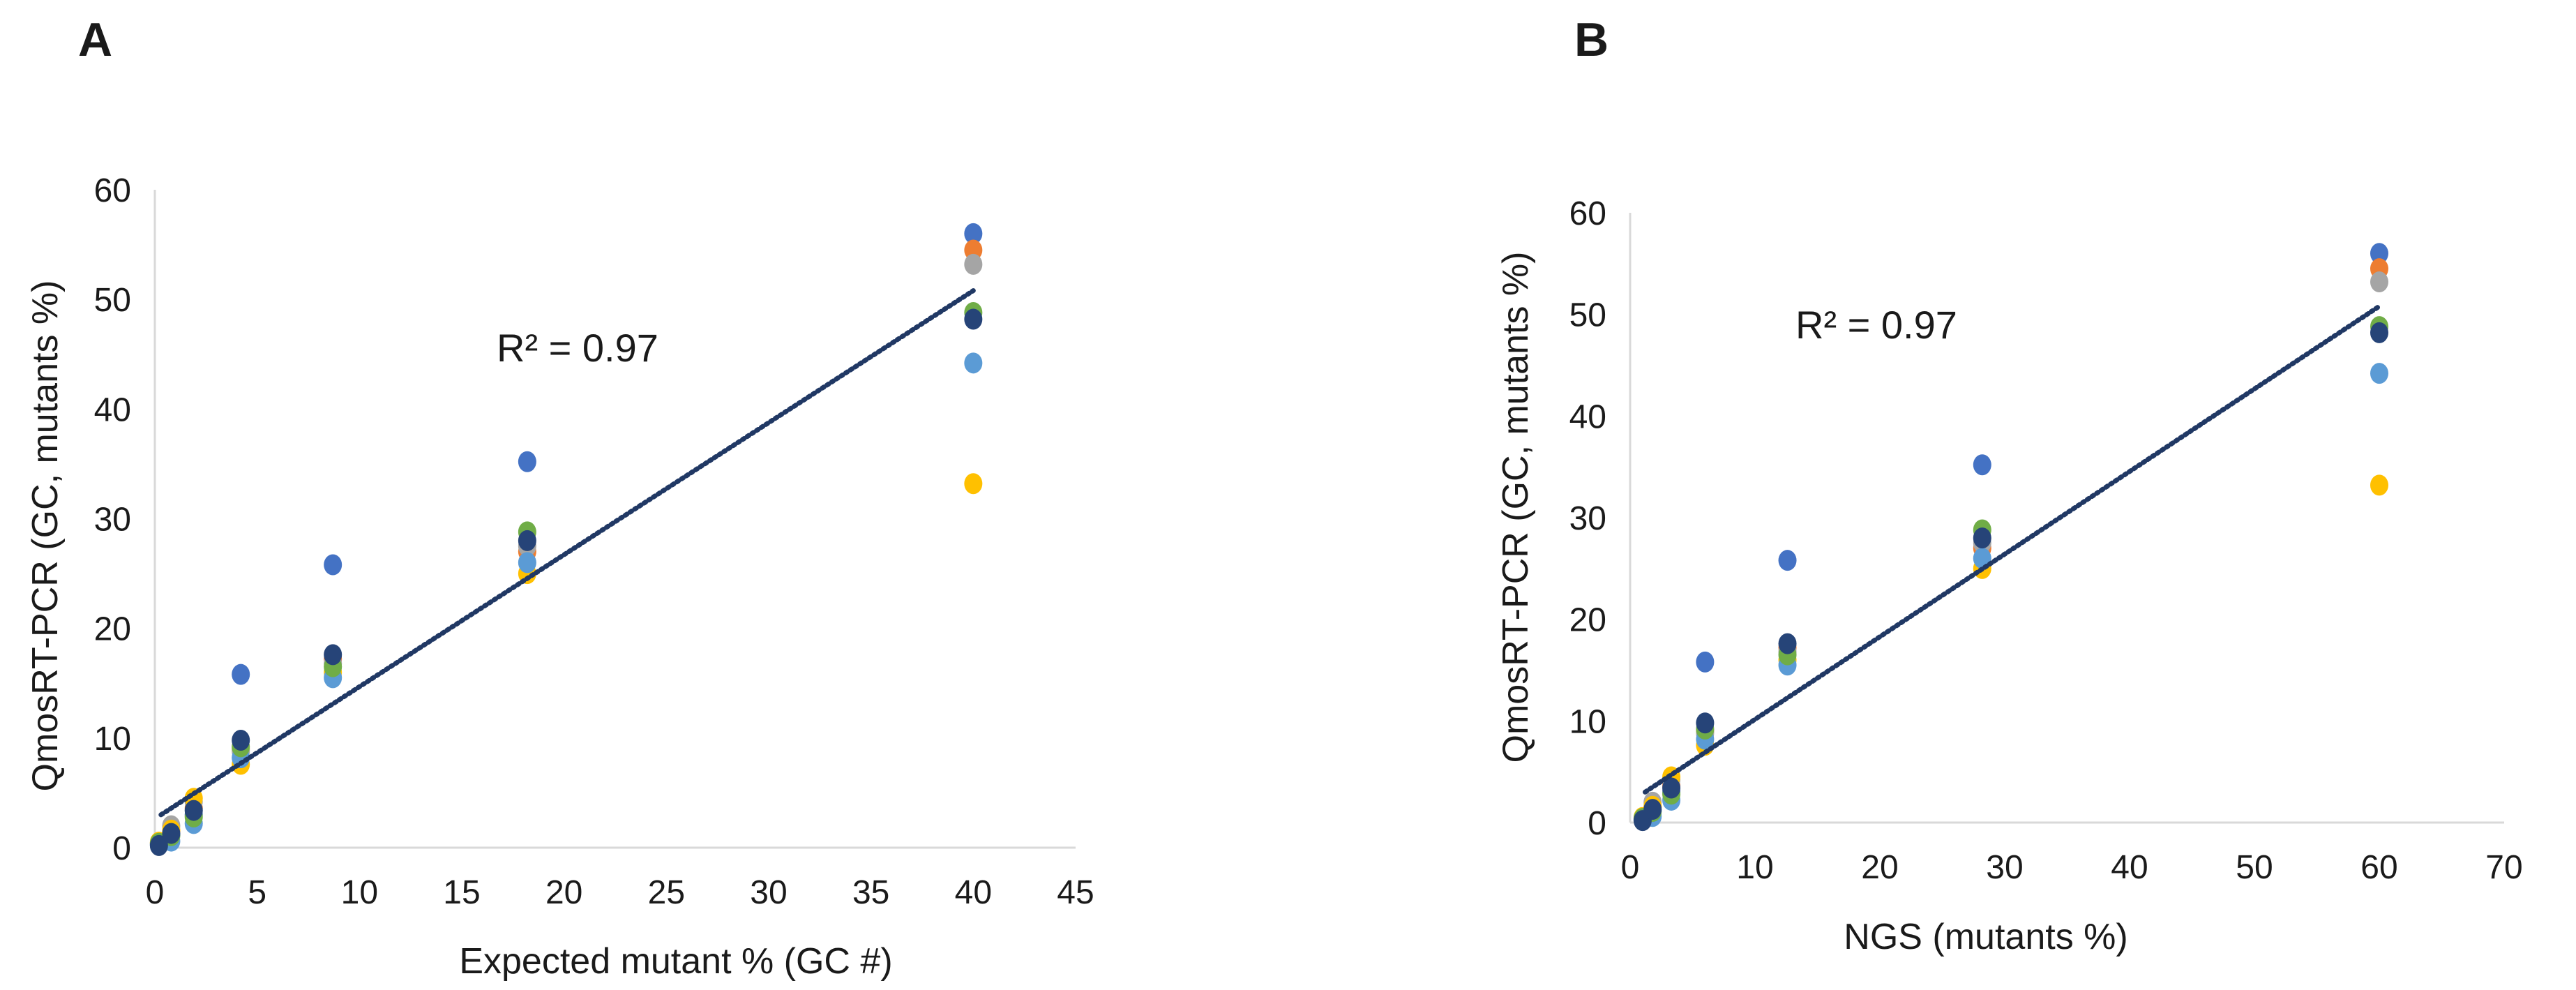  Describe the element at coordinates (2254, 868) in the screenshot. I see `x-tick-label: 50` at that location.